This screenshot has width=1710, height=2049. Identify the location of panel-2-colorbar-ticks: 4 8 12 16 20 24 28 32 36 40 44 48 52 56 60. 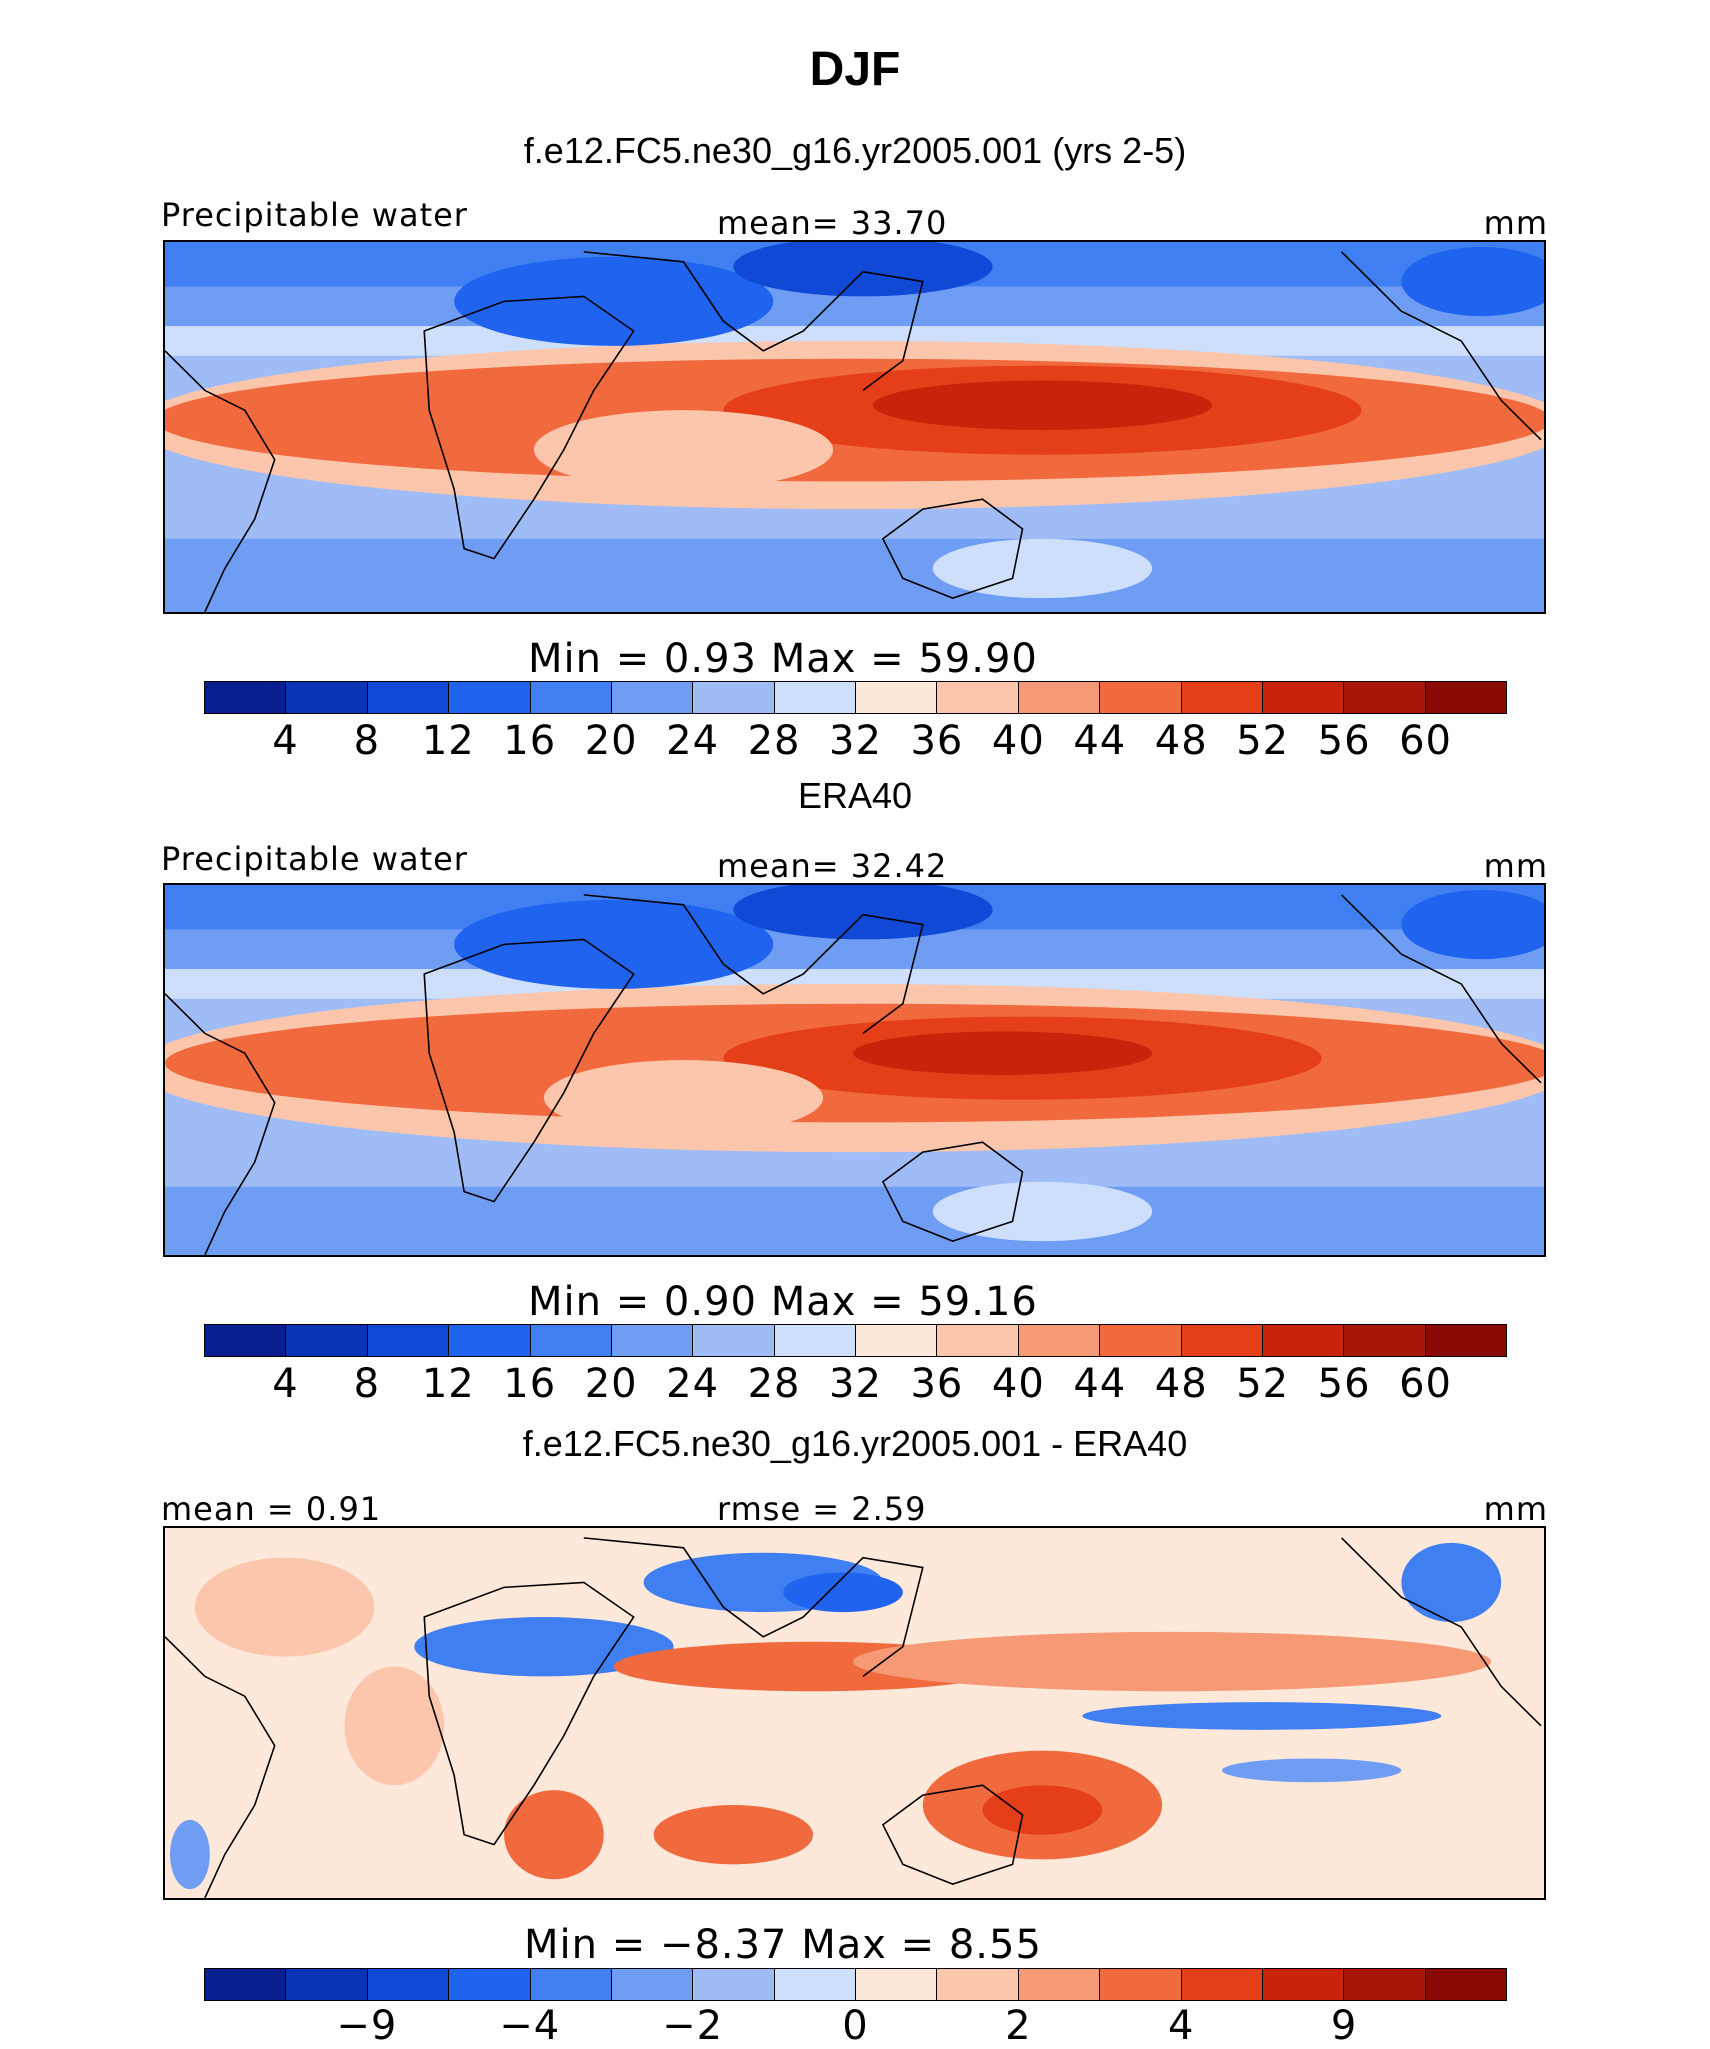
(855, 1384).